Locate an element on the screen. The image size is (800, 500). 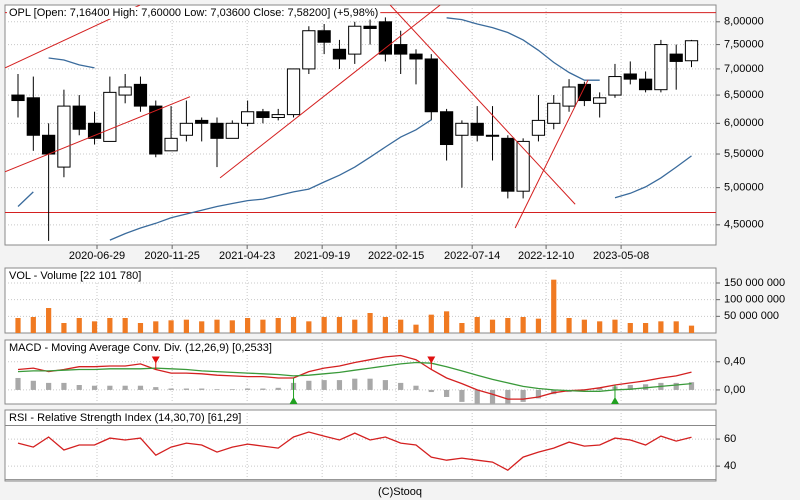
y-tick-label: 0,40 is located at coordinates (734, 362).